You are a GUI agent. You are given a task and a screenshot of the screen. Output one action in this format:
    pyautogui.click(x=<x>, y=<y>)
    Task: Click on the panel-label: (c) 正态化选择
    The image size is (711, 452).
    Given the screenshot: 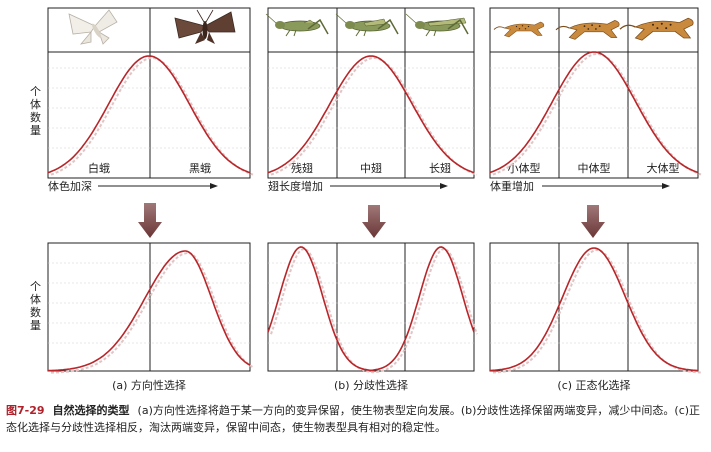 What is the action you would take?
    pyautogui.click(x=593, y=385)
    